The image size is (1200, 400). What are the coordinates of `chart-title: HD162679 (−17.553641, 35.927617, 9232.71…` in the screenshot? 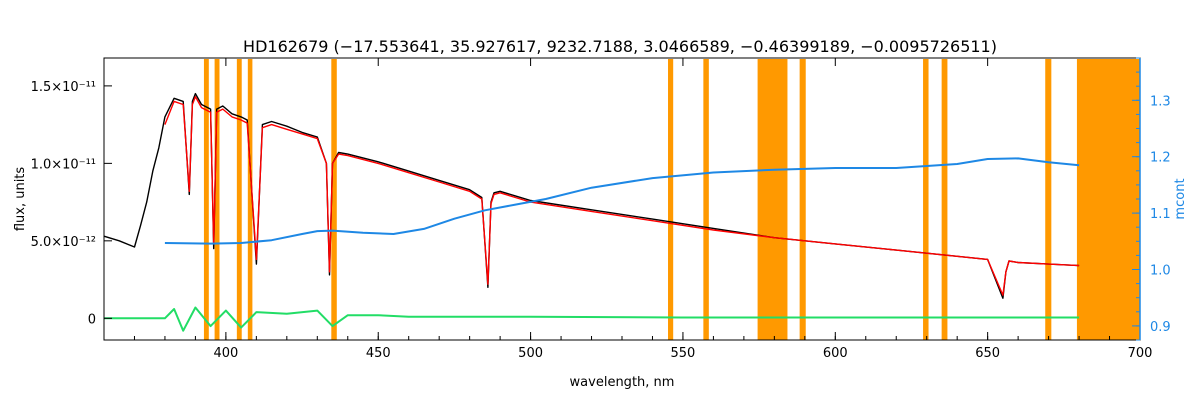 It's located at (620, 46).